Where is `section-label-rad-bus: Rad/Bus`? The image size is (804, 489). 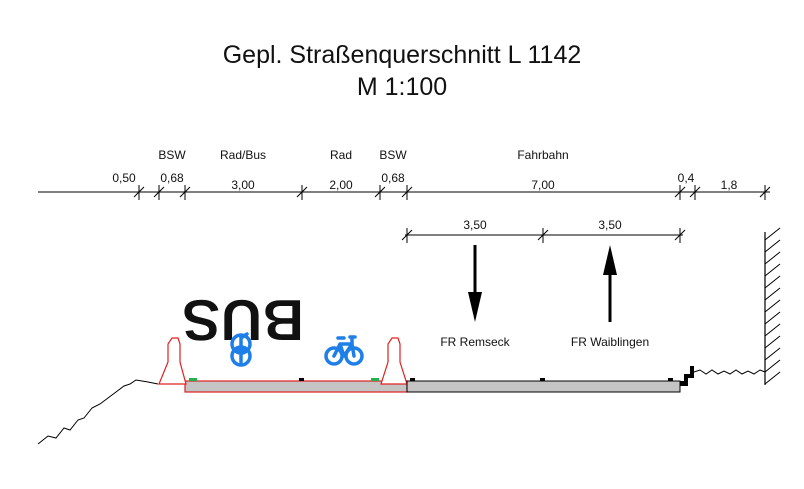
section-label-rad-bus: Rad/Bus is located at coordinates (243, 155).